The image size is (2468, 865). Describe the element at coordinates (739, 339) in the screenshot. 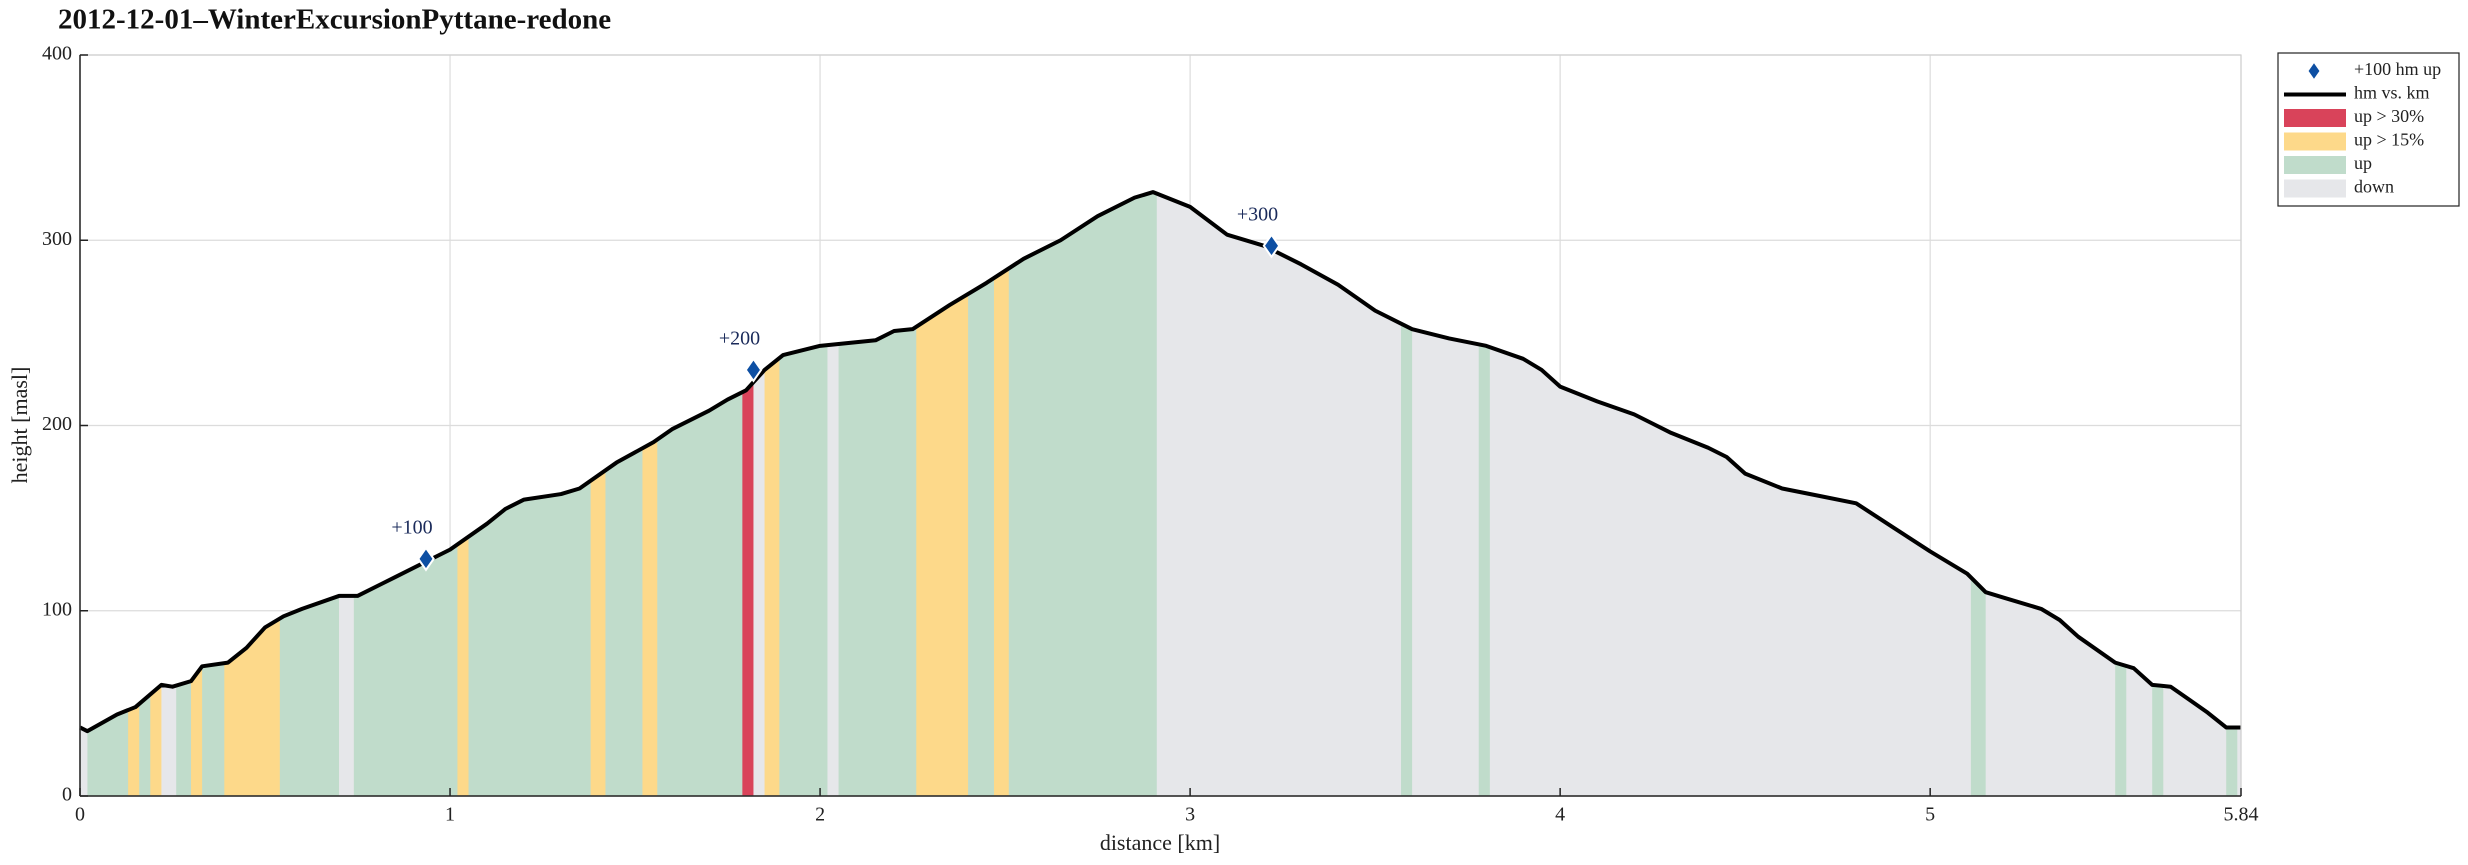

I see `marker-label: +200` at that location.